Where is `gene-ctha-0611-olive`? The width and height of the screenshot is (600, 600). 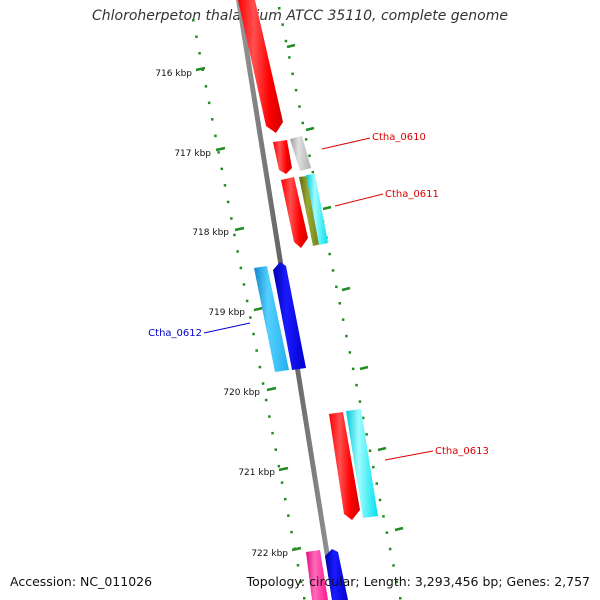 gene-ctha-0611-olive is located at coordinates (310, 211).